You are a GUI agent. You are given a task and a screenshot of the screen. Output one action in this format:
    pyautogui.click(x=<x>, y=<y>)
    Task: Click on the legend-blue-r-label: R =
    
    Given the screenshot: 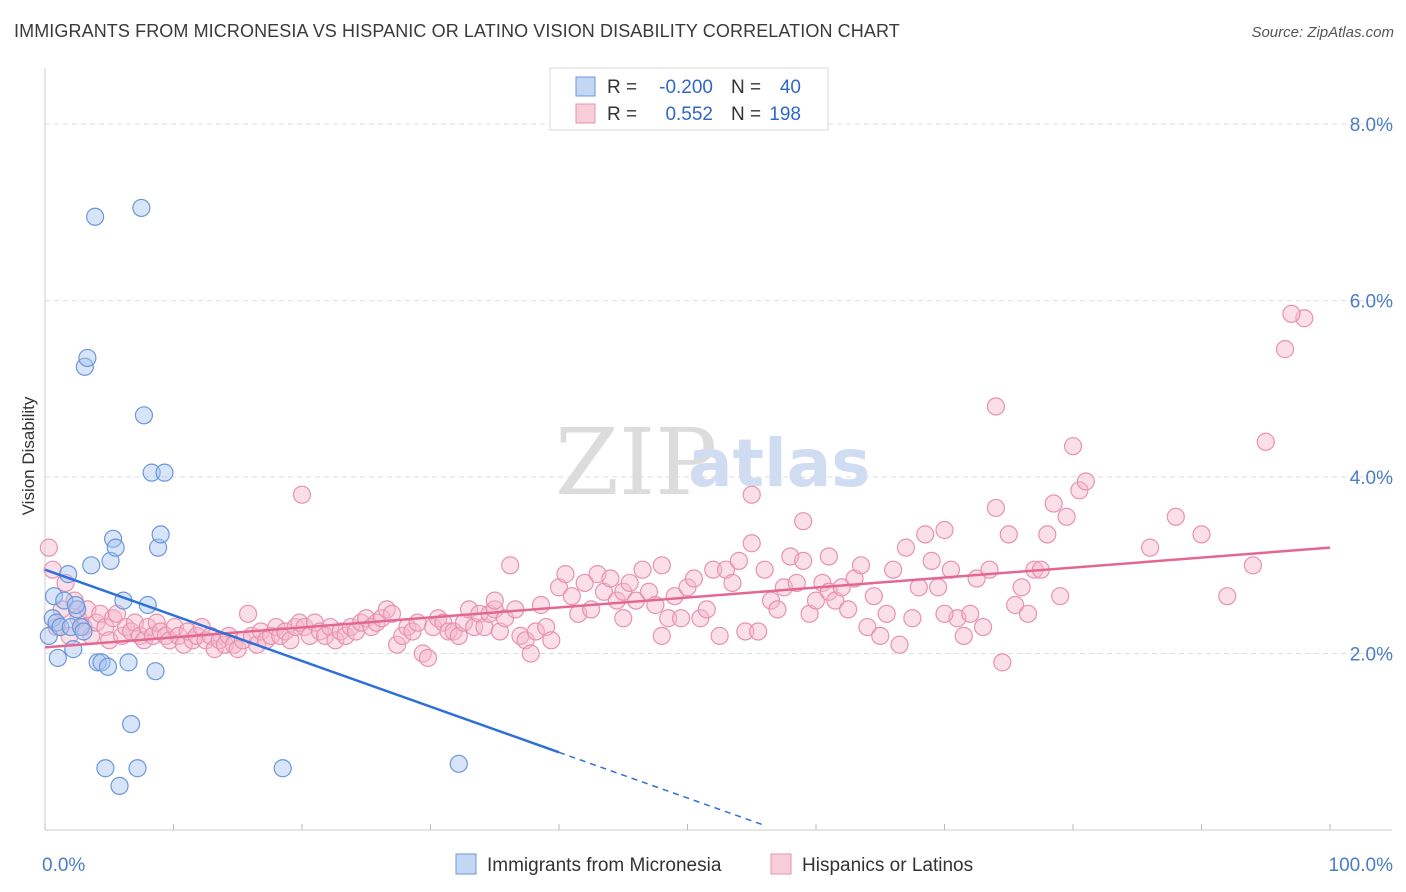 What is the action you would take?
    pyautogui.click(x=622, y=87)
    